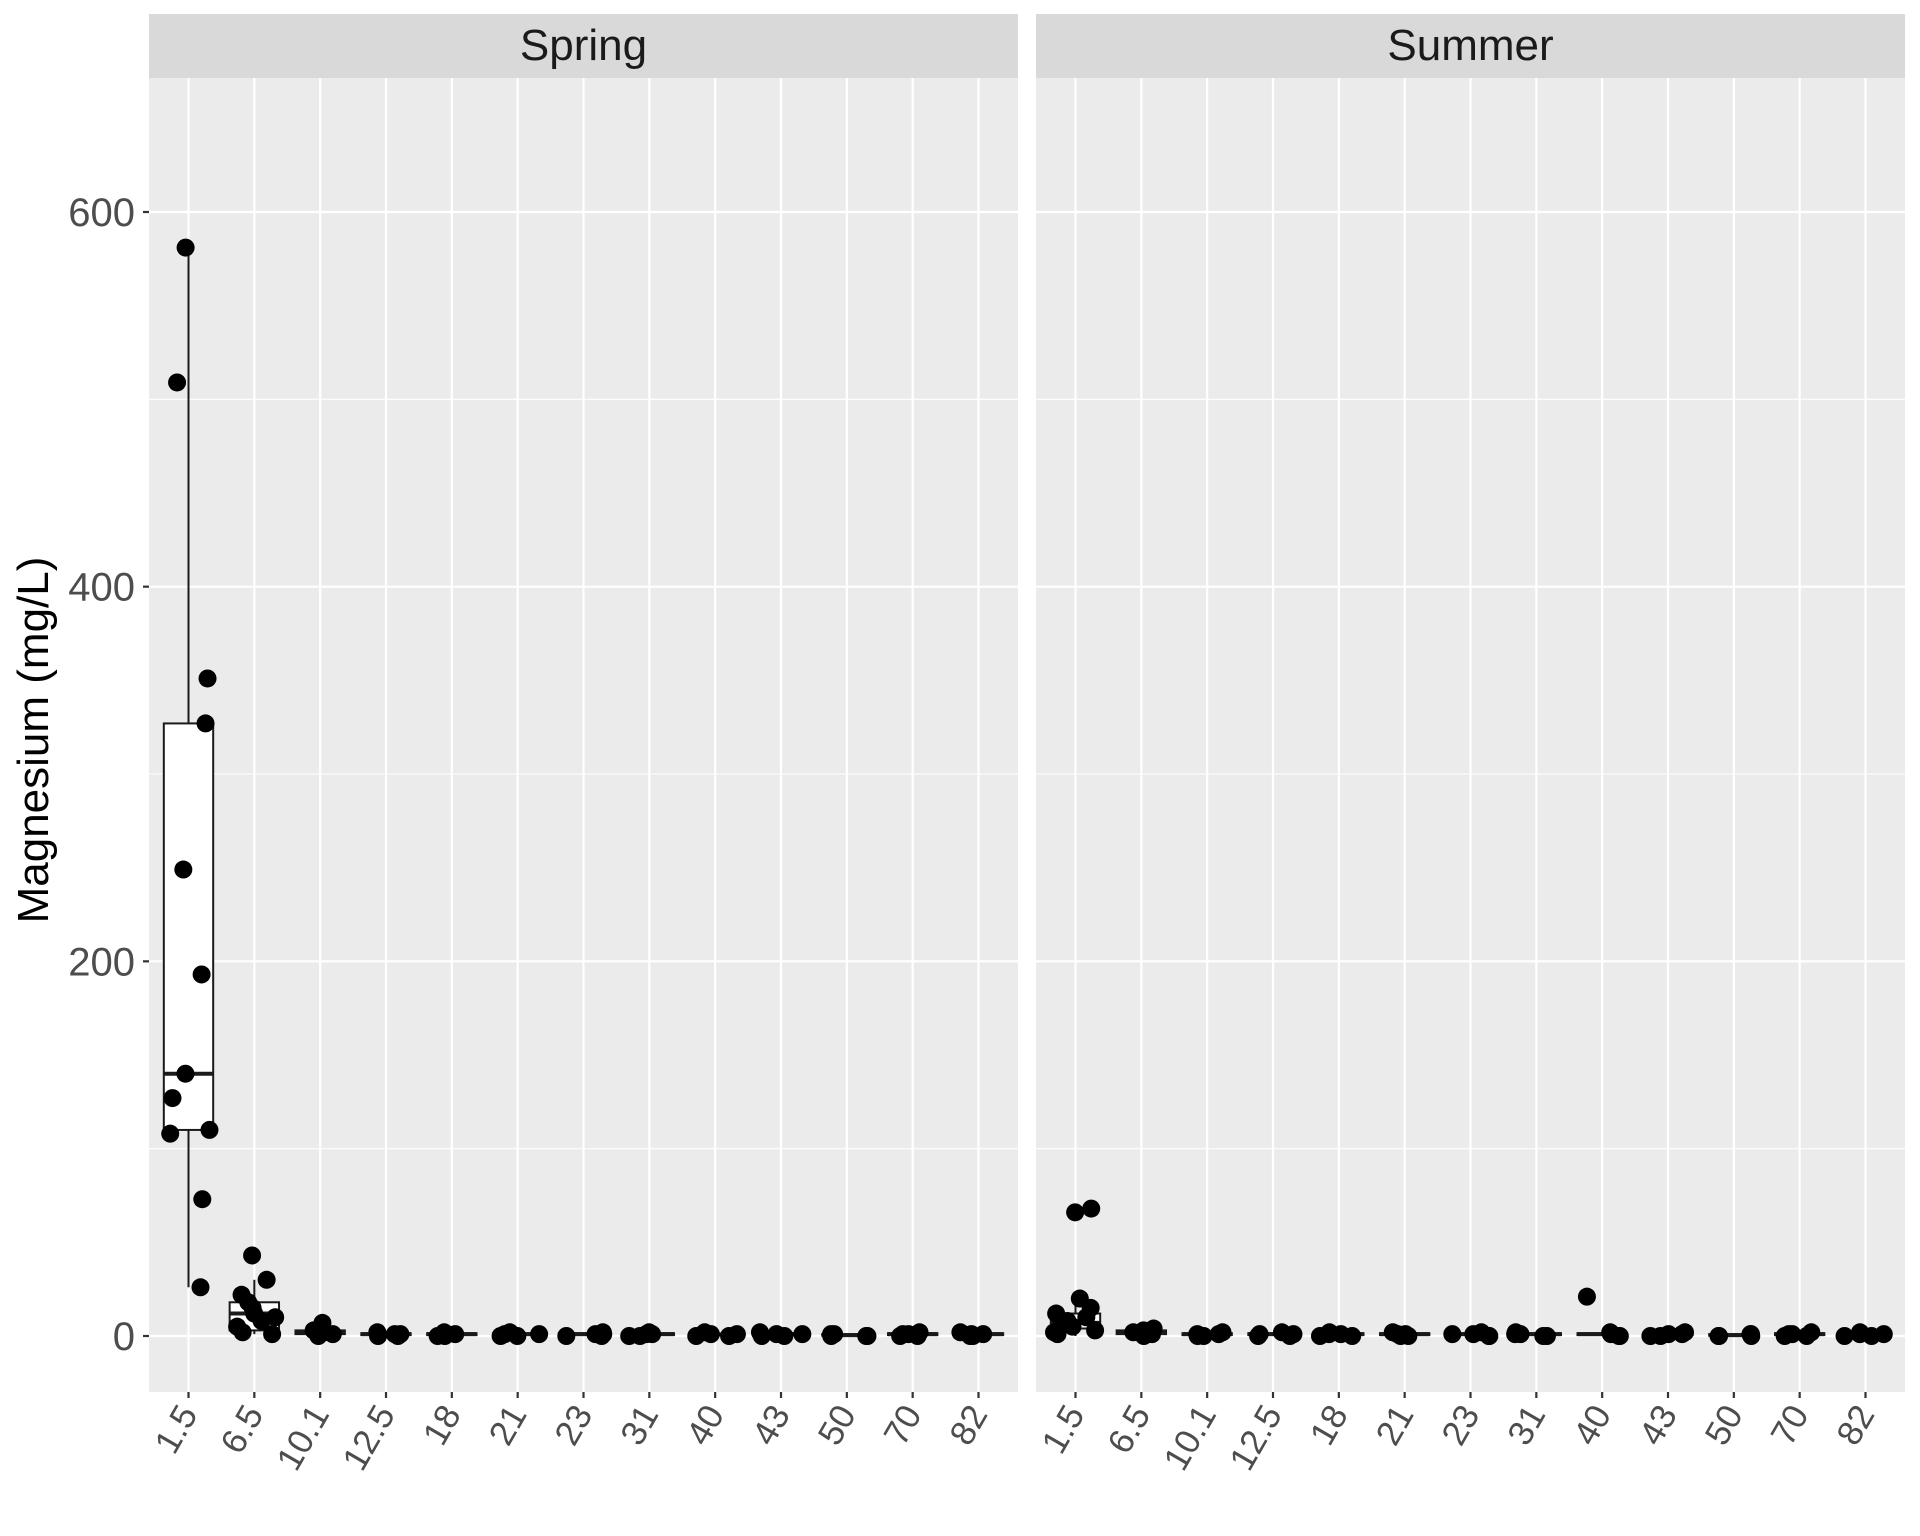 The image size is (1920, 1536). I want to click on y-tick-label: 400, so click(101, 588).